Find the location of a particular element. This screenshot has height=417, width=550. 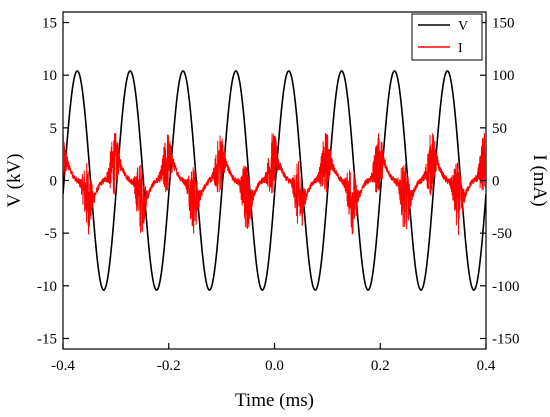

x-axis: -0.4 -0.2 0.0 0.2 0.4 is located at coordinates (273, 358).